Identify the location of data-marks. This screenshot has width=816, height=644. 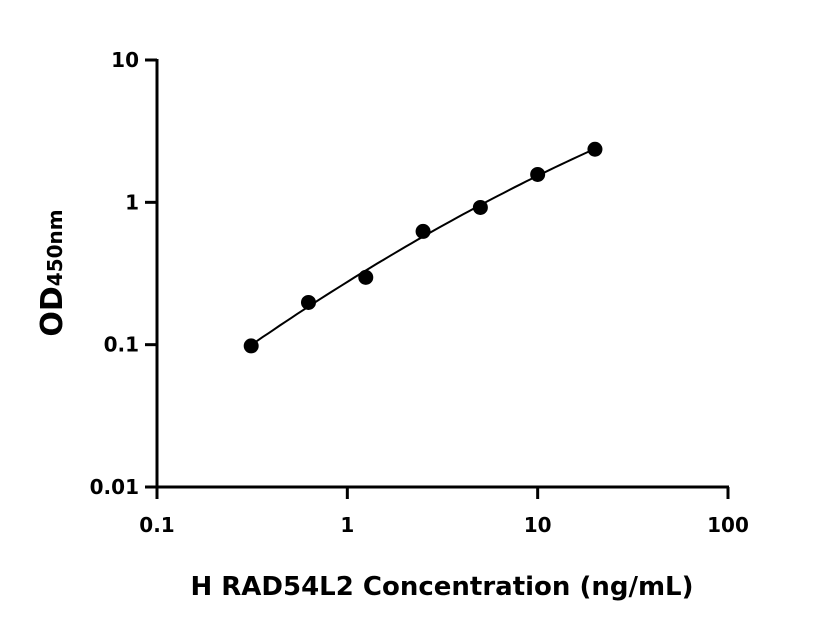
(423, 247).